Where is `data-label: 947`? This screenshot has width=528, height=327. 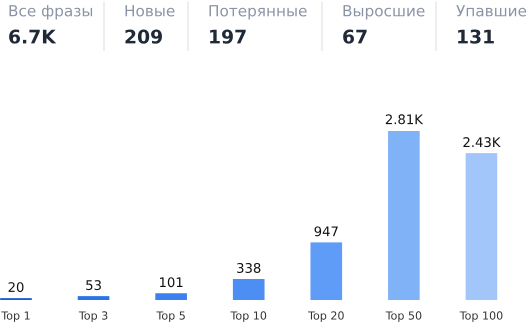 data-label: 947 is located at coordinates (326, 231).